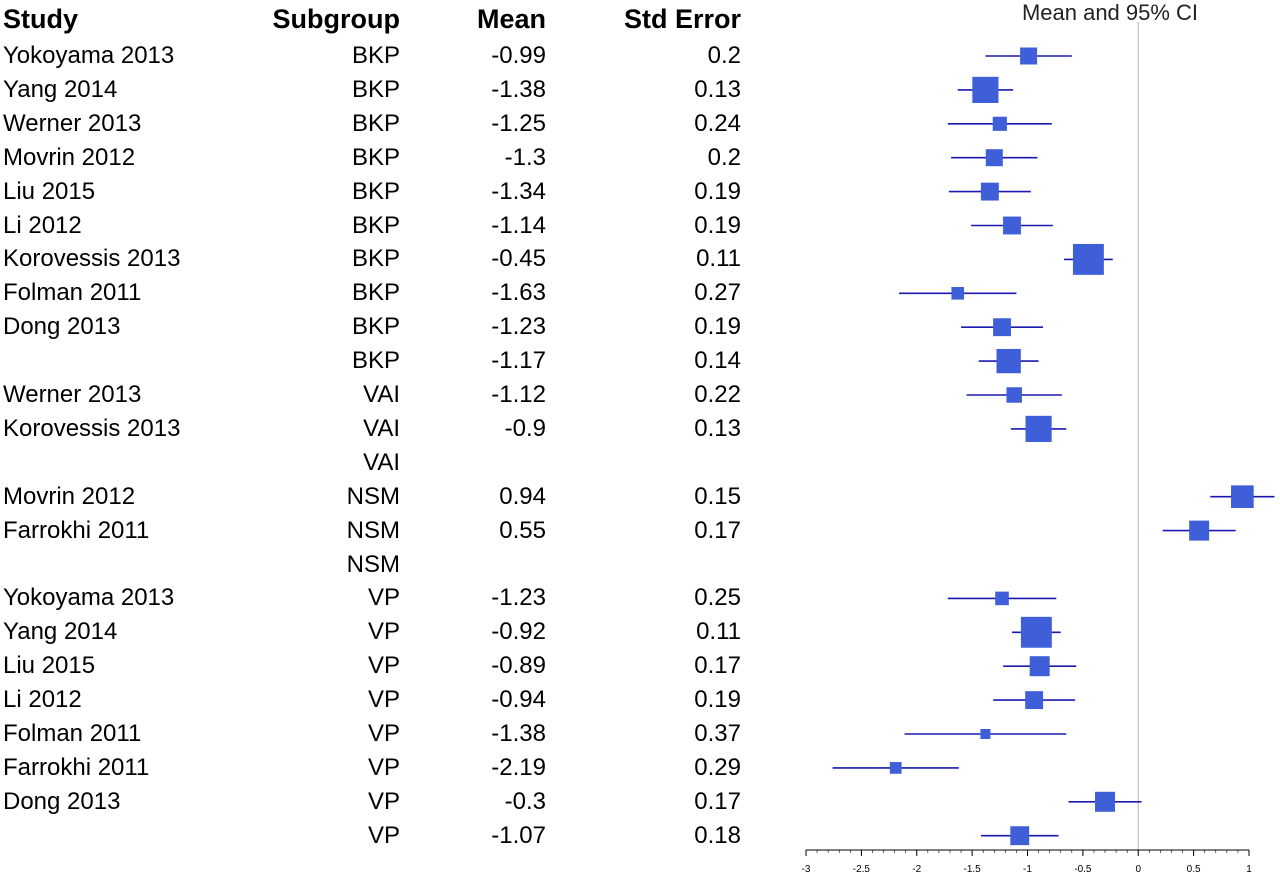  I want to click on std-error-cell: 0.24, so click(717, 123).